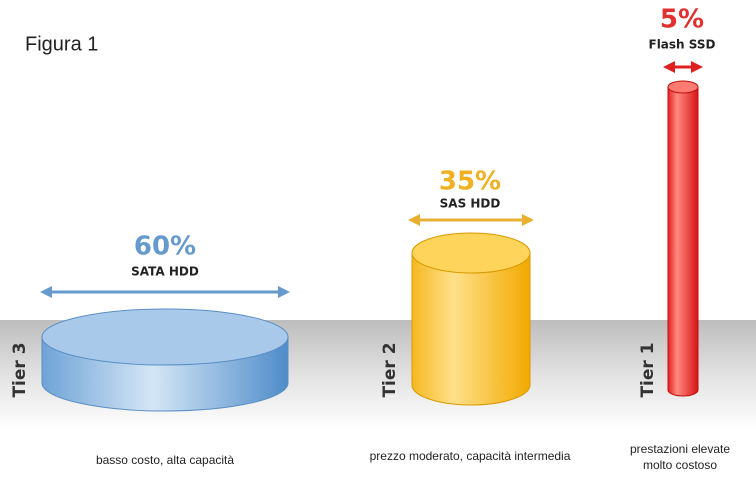 The width and height of the screenshot is (756, 479). What do you see at coordinates (680, 449) in the screenshot?
I see `description: prestazioni elevate` at bounding box center [680, 449].